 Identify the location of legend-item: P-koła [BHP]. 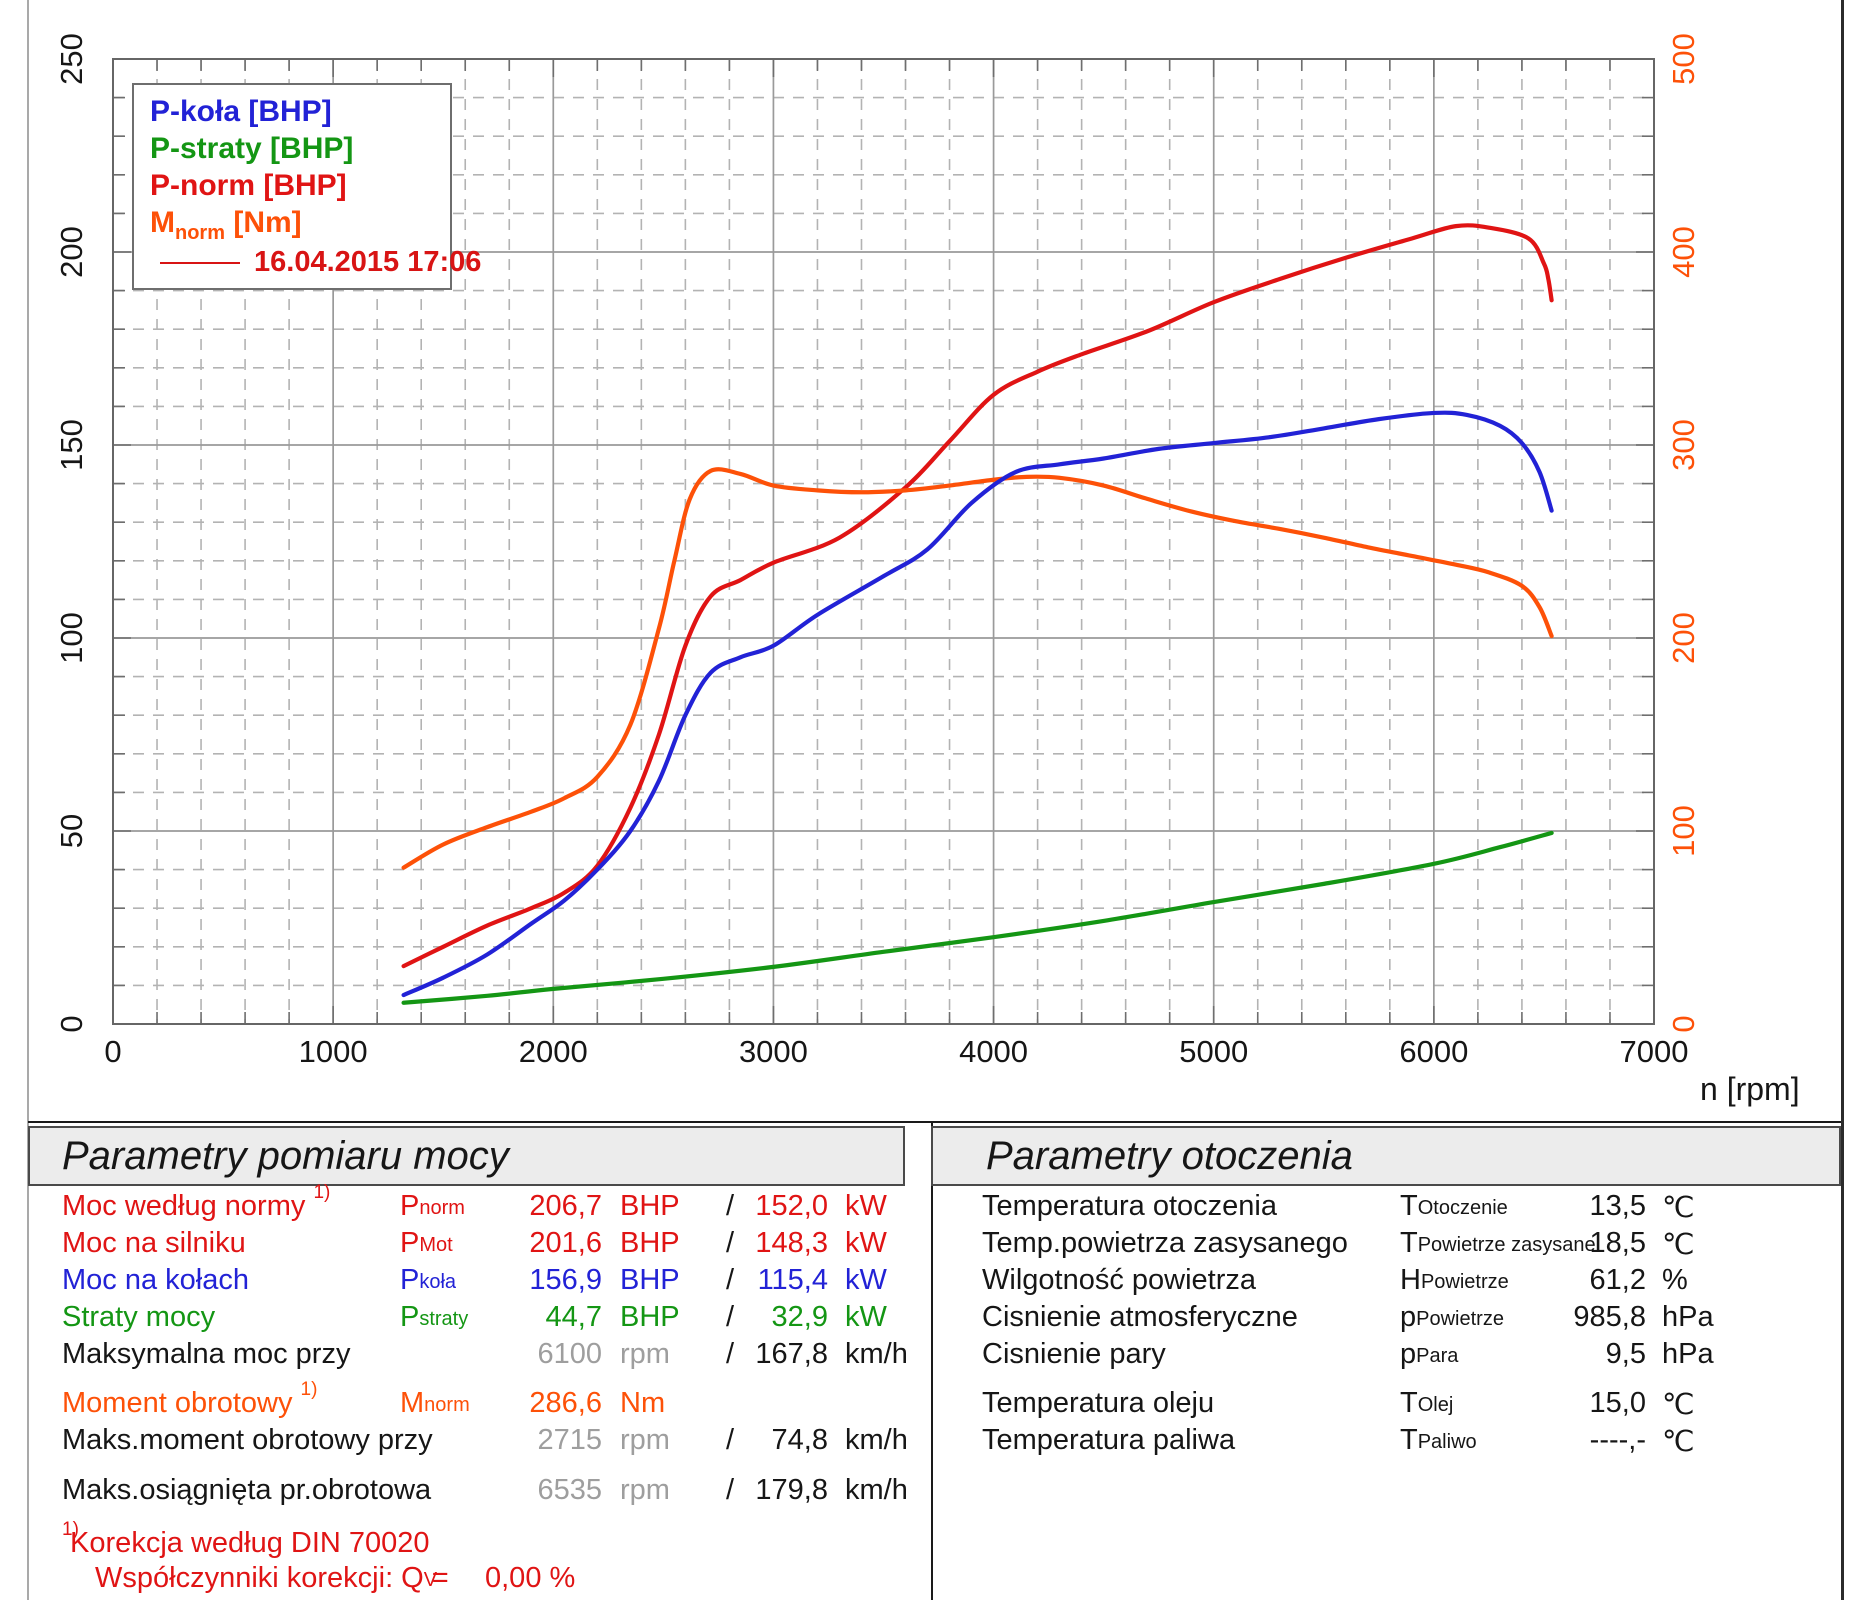
(241, 111).